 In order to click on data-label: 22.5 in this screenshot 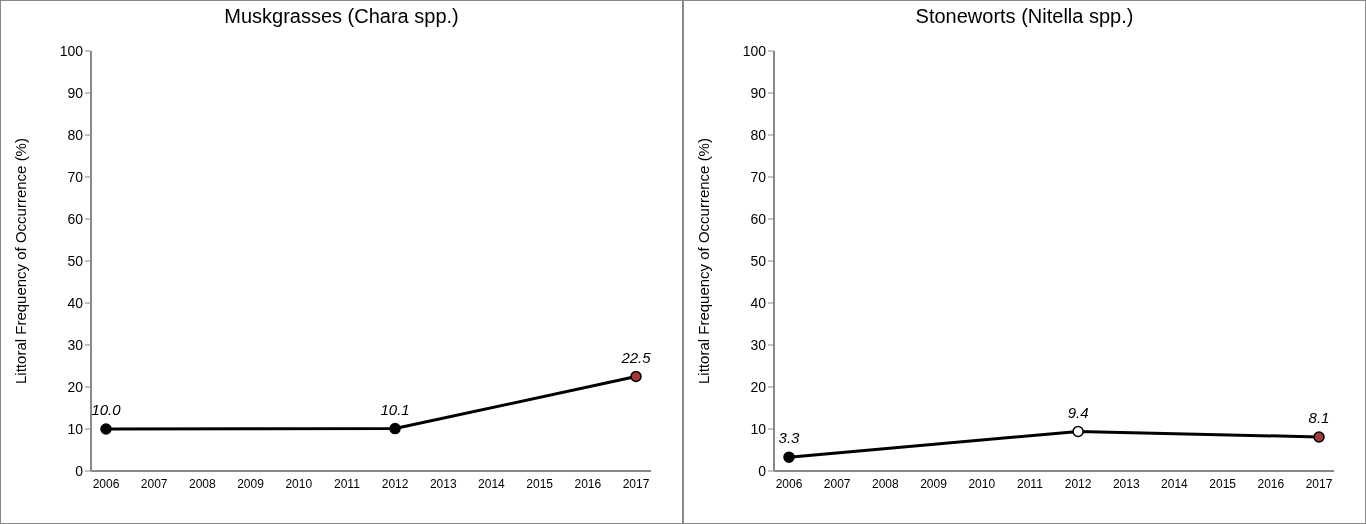, I will do `click(636, 357)`.